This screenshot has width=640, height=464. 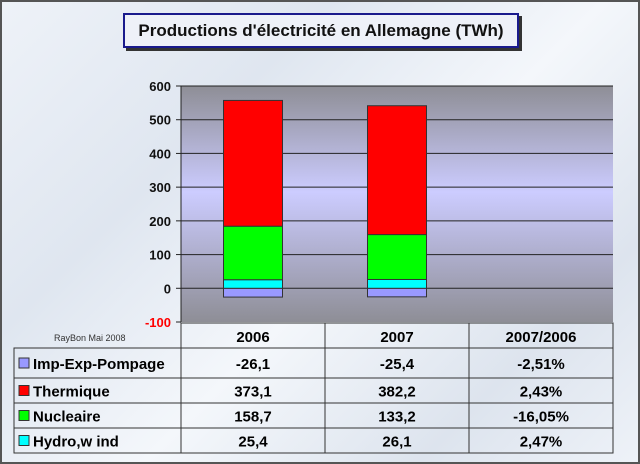 I want to click on y-tick-label: -100, so click(x=158, y=322).